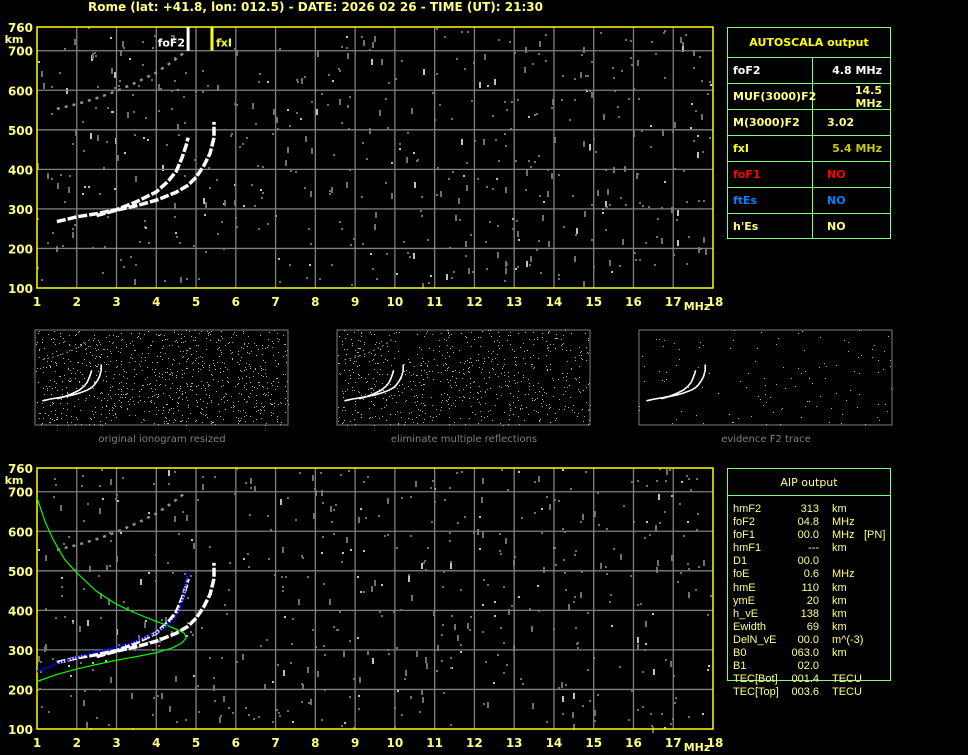 The width and height of the screenshot is (968, 755). I want to click on thumbnail-caption: eliminate multiple reflections, so click(464, 439).